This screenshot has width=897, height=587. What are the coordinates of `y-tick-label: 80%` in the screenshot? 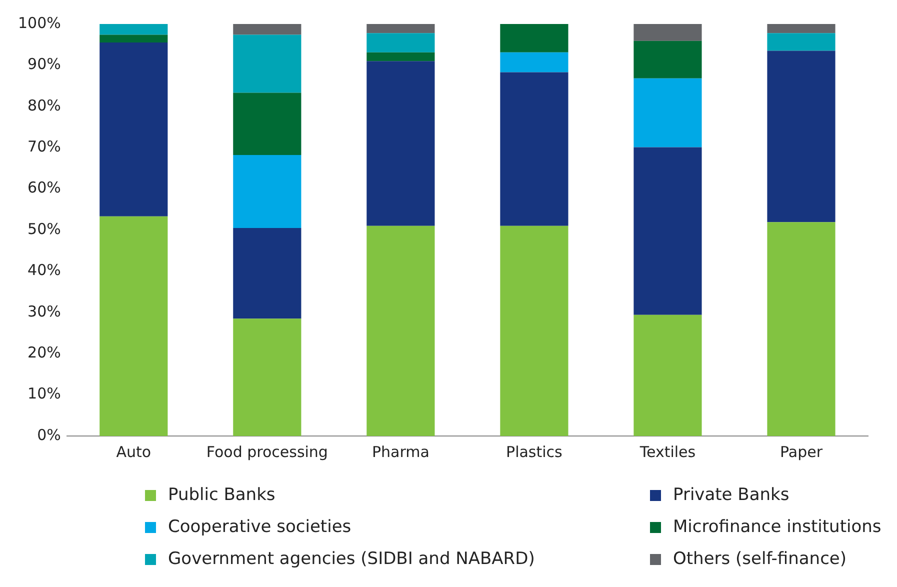 It's located at (44, 105).